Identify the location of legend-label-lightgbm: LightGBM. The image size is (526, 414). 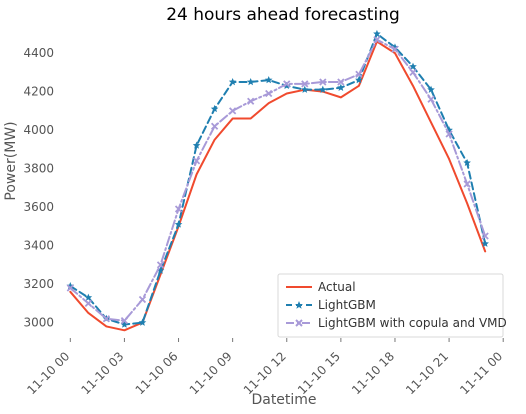
(347, 305).